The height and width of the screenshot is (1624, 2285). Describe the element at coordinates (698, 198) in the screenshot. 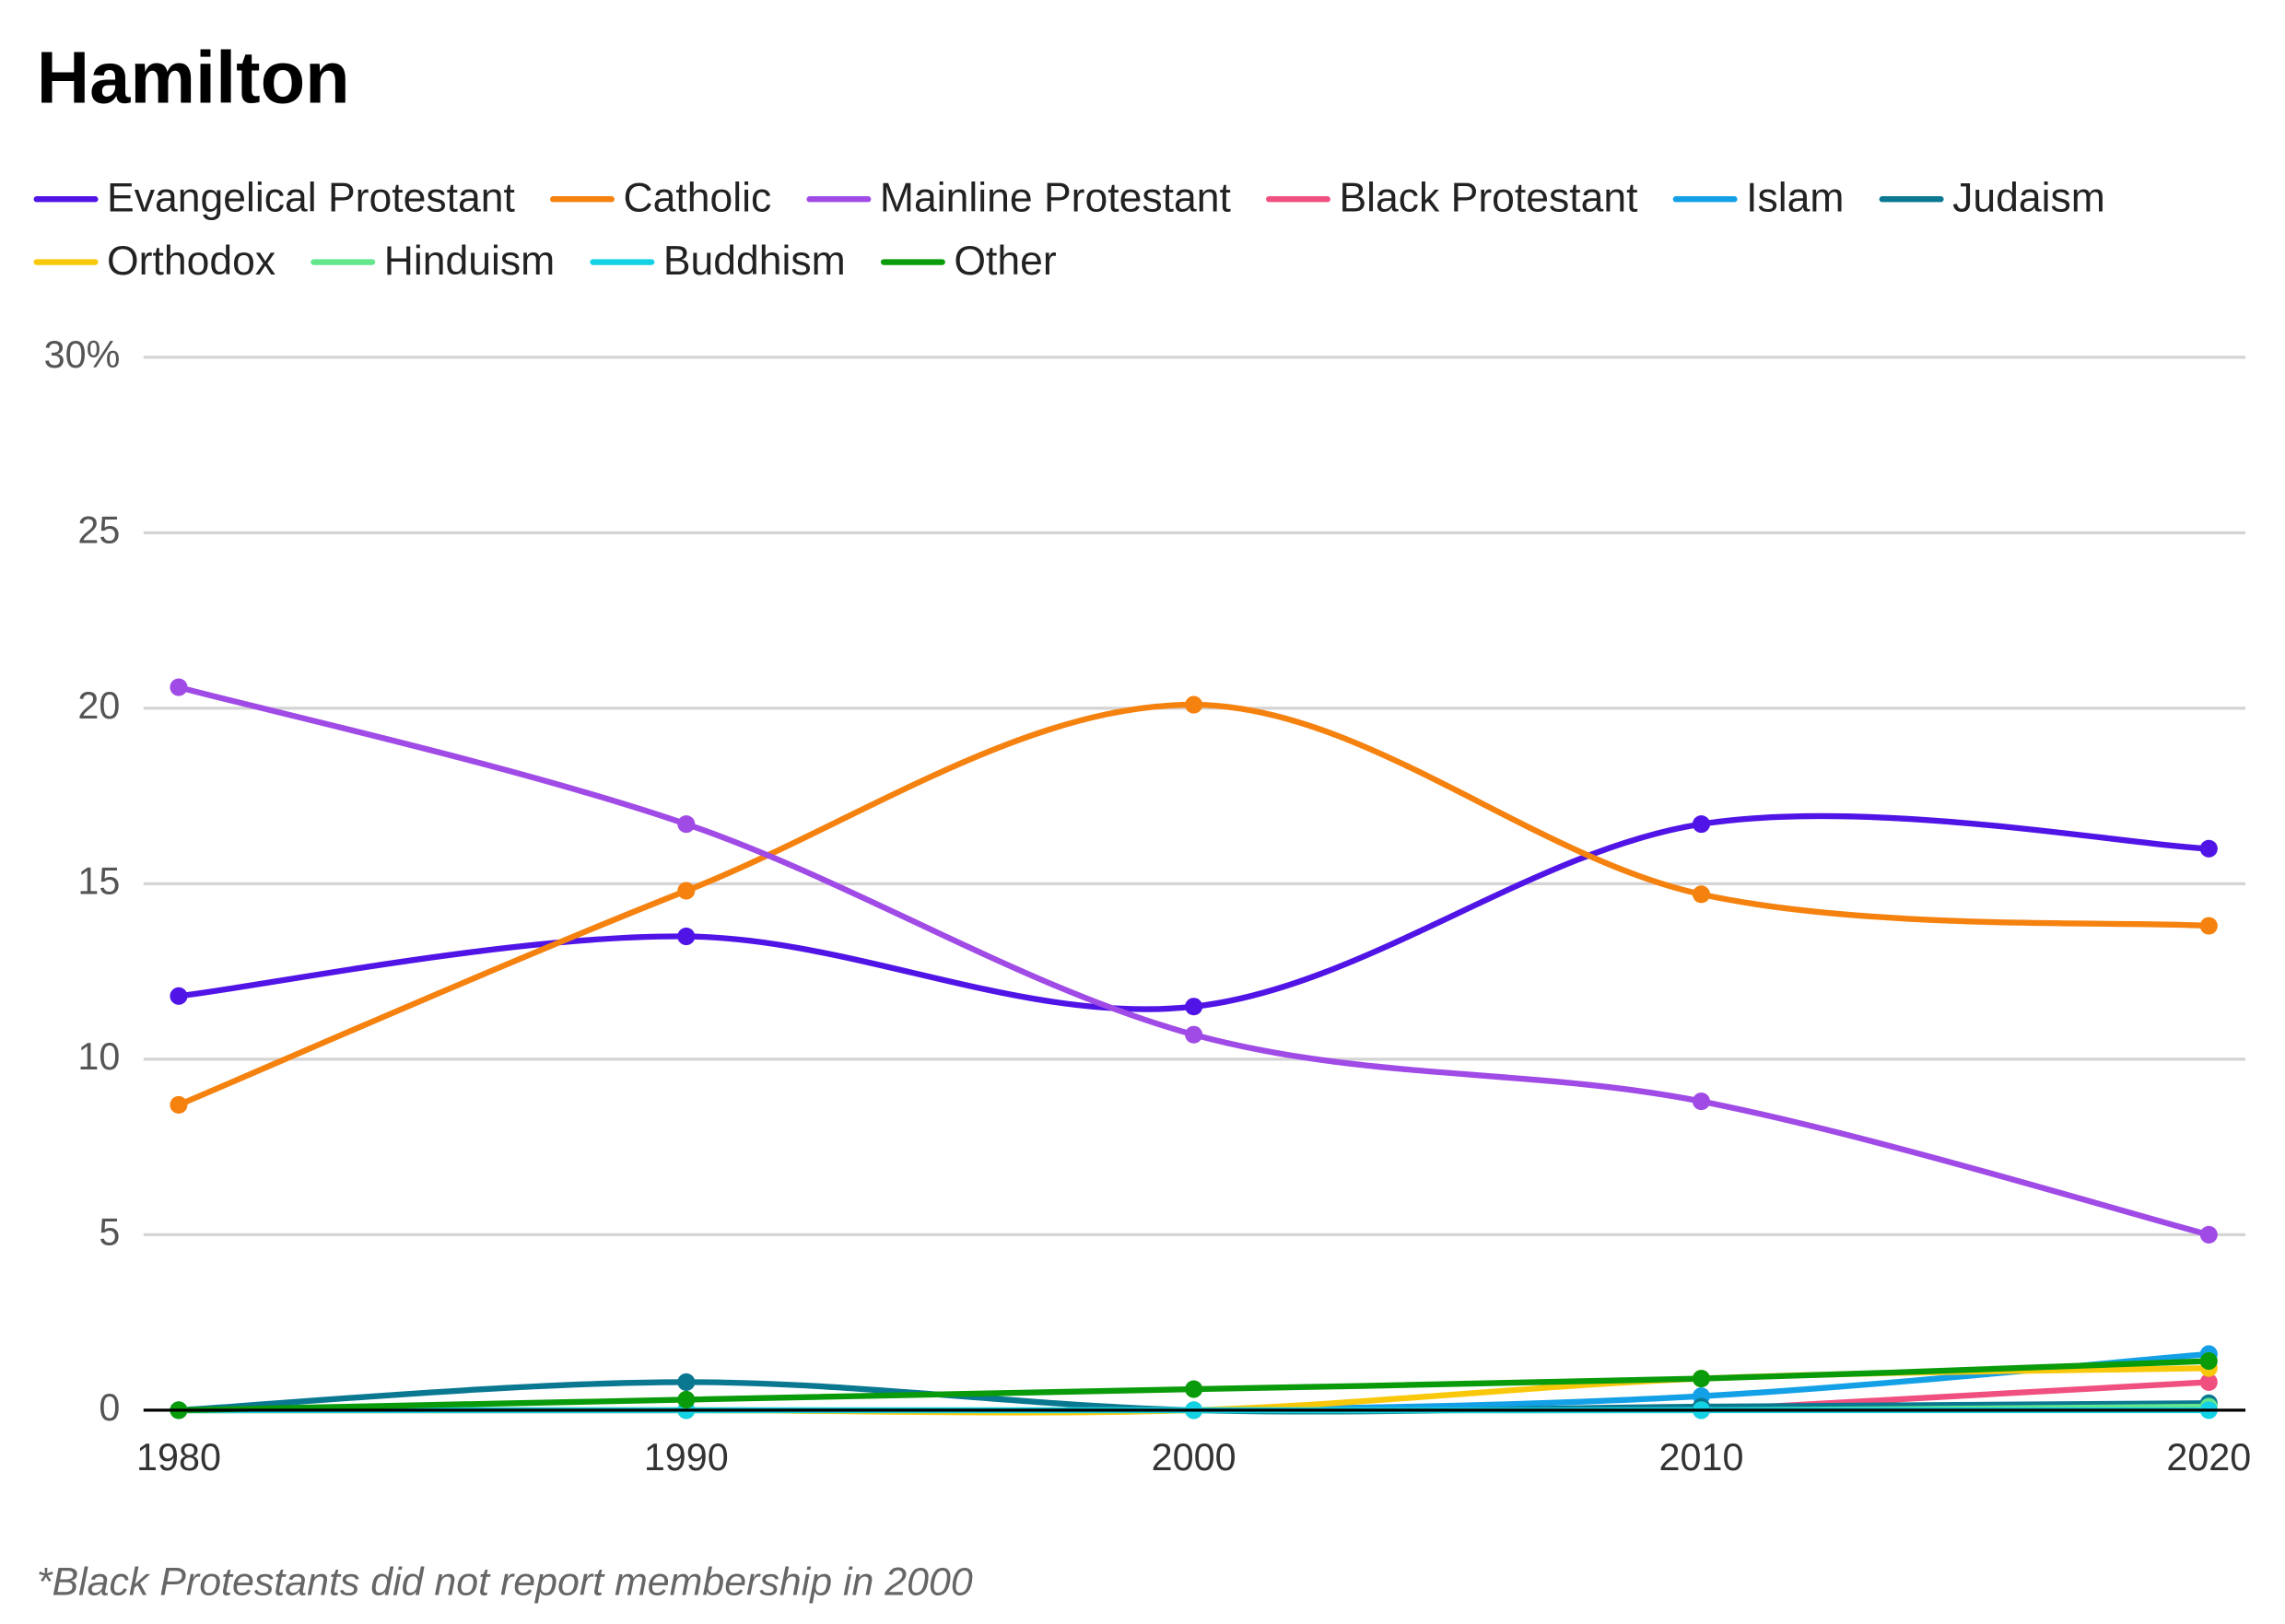

I see `legend-label: Catholic` at that location.